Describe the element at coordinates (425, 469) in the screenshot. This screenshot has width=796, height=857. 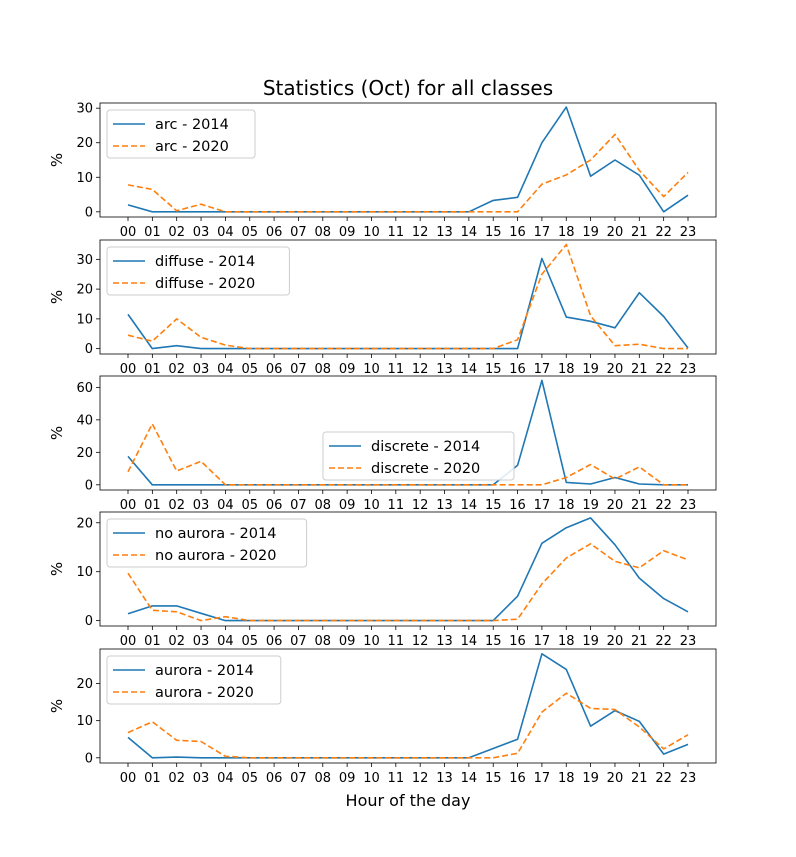
I see `legend-label: discrete - 2020` at that location.